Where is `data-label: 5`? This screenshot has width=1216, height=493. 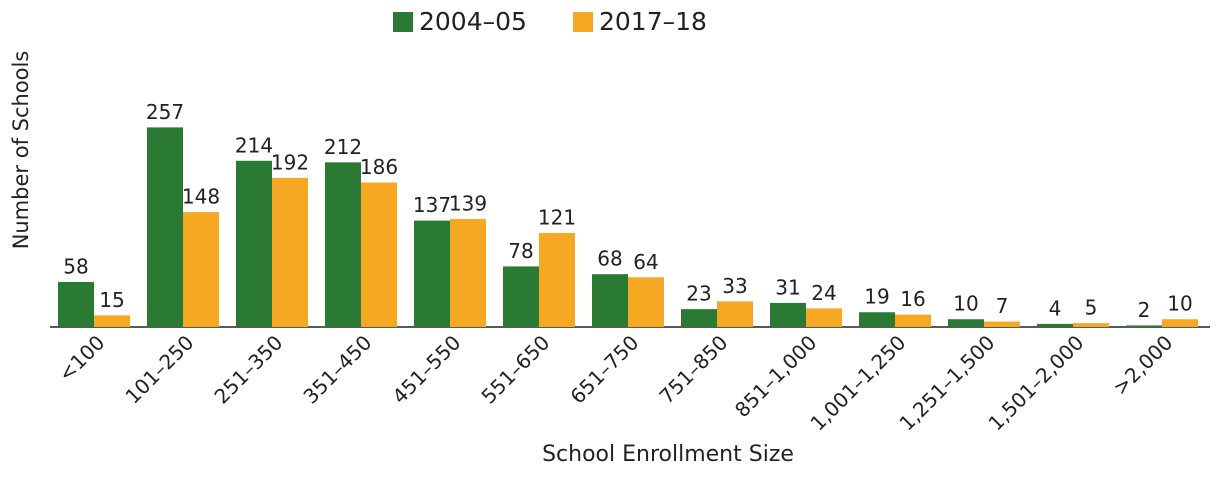 data-label: 5 is located at coordinates (1091, 308).